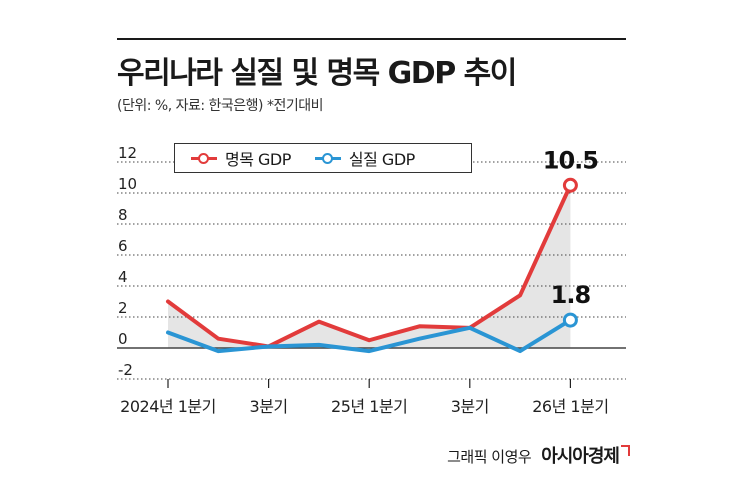  I want to click on x-tick-label: 26년 1분기, so click(570, 406).